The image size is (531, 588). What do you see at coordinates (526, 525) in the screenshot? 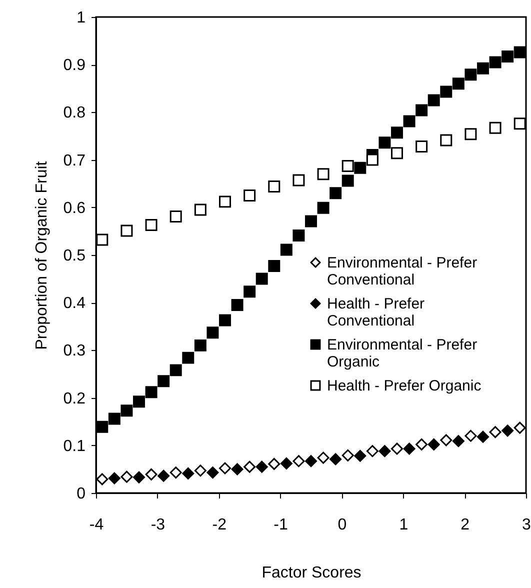
I see `x-tick-label: 3` at bounding box center [526, 525].